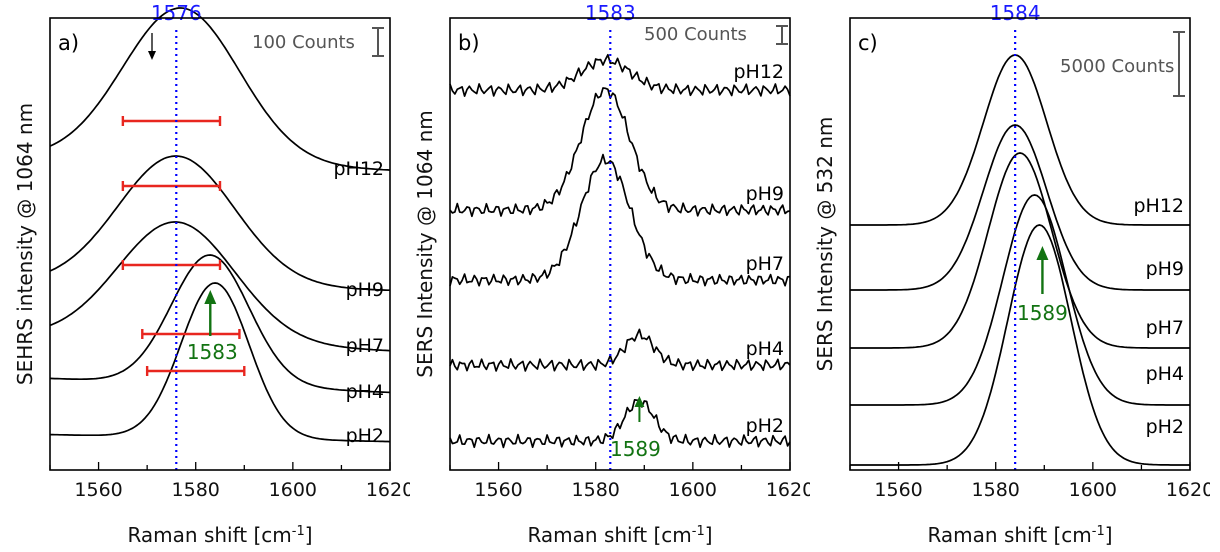 This screenshot has height=552, width=1220. What do you see at coordinates (868, 43) in the screenshot?
I see `panel-label: c)` at bounding box center [868, 43].